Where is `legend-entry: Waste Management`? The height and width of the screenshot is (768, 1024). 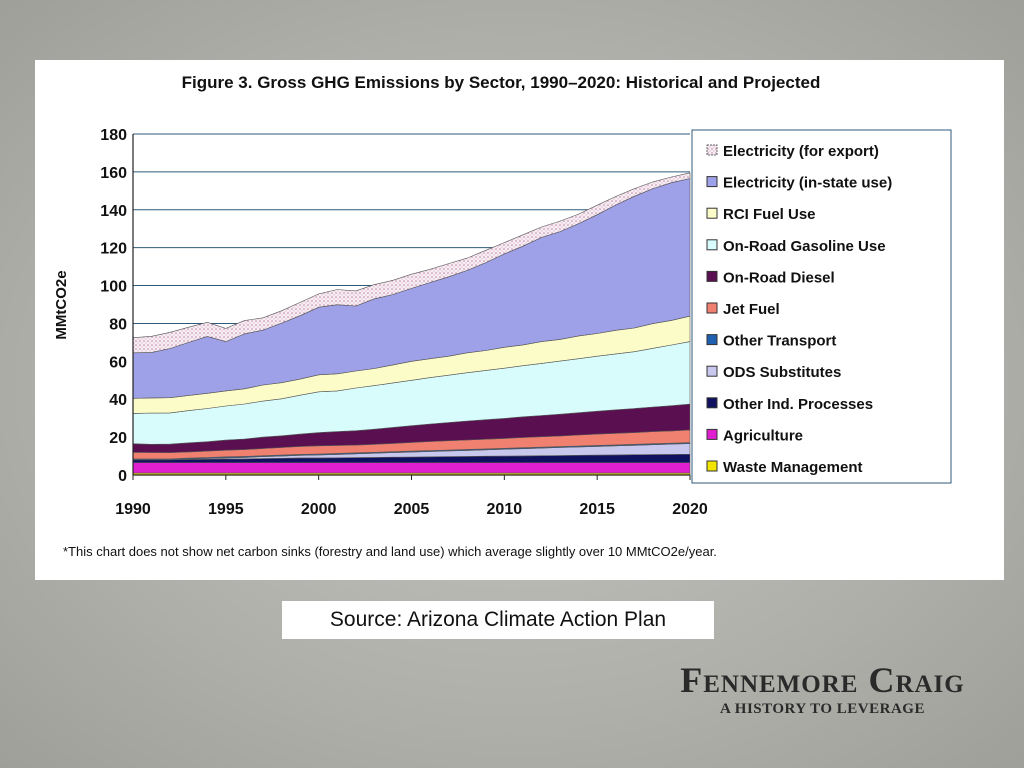
legend-entry: Waste Management is located at coordinates (792, 467).